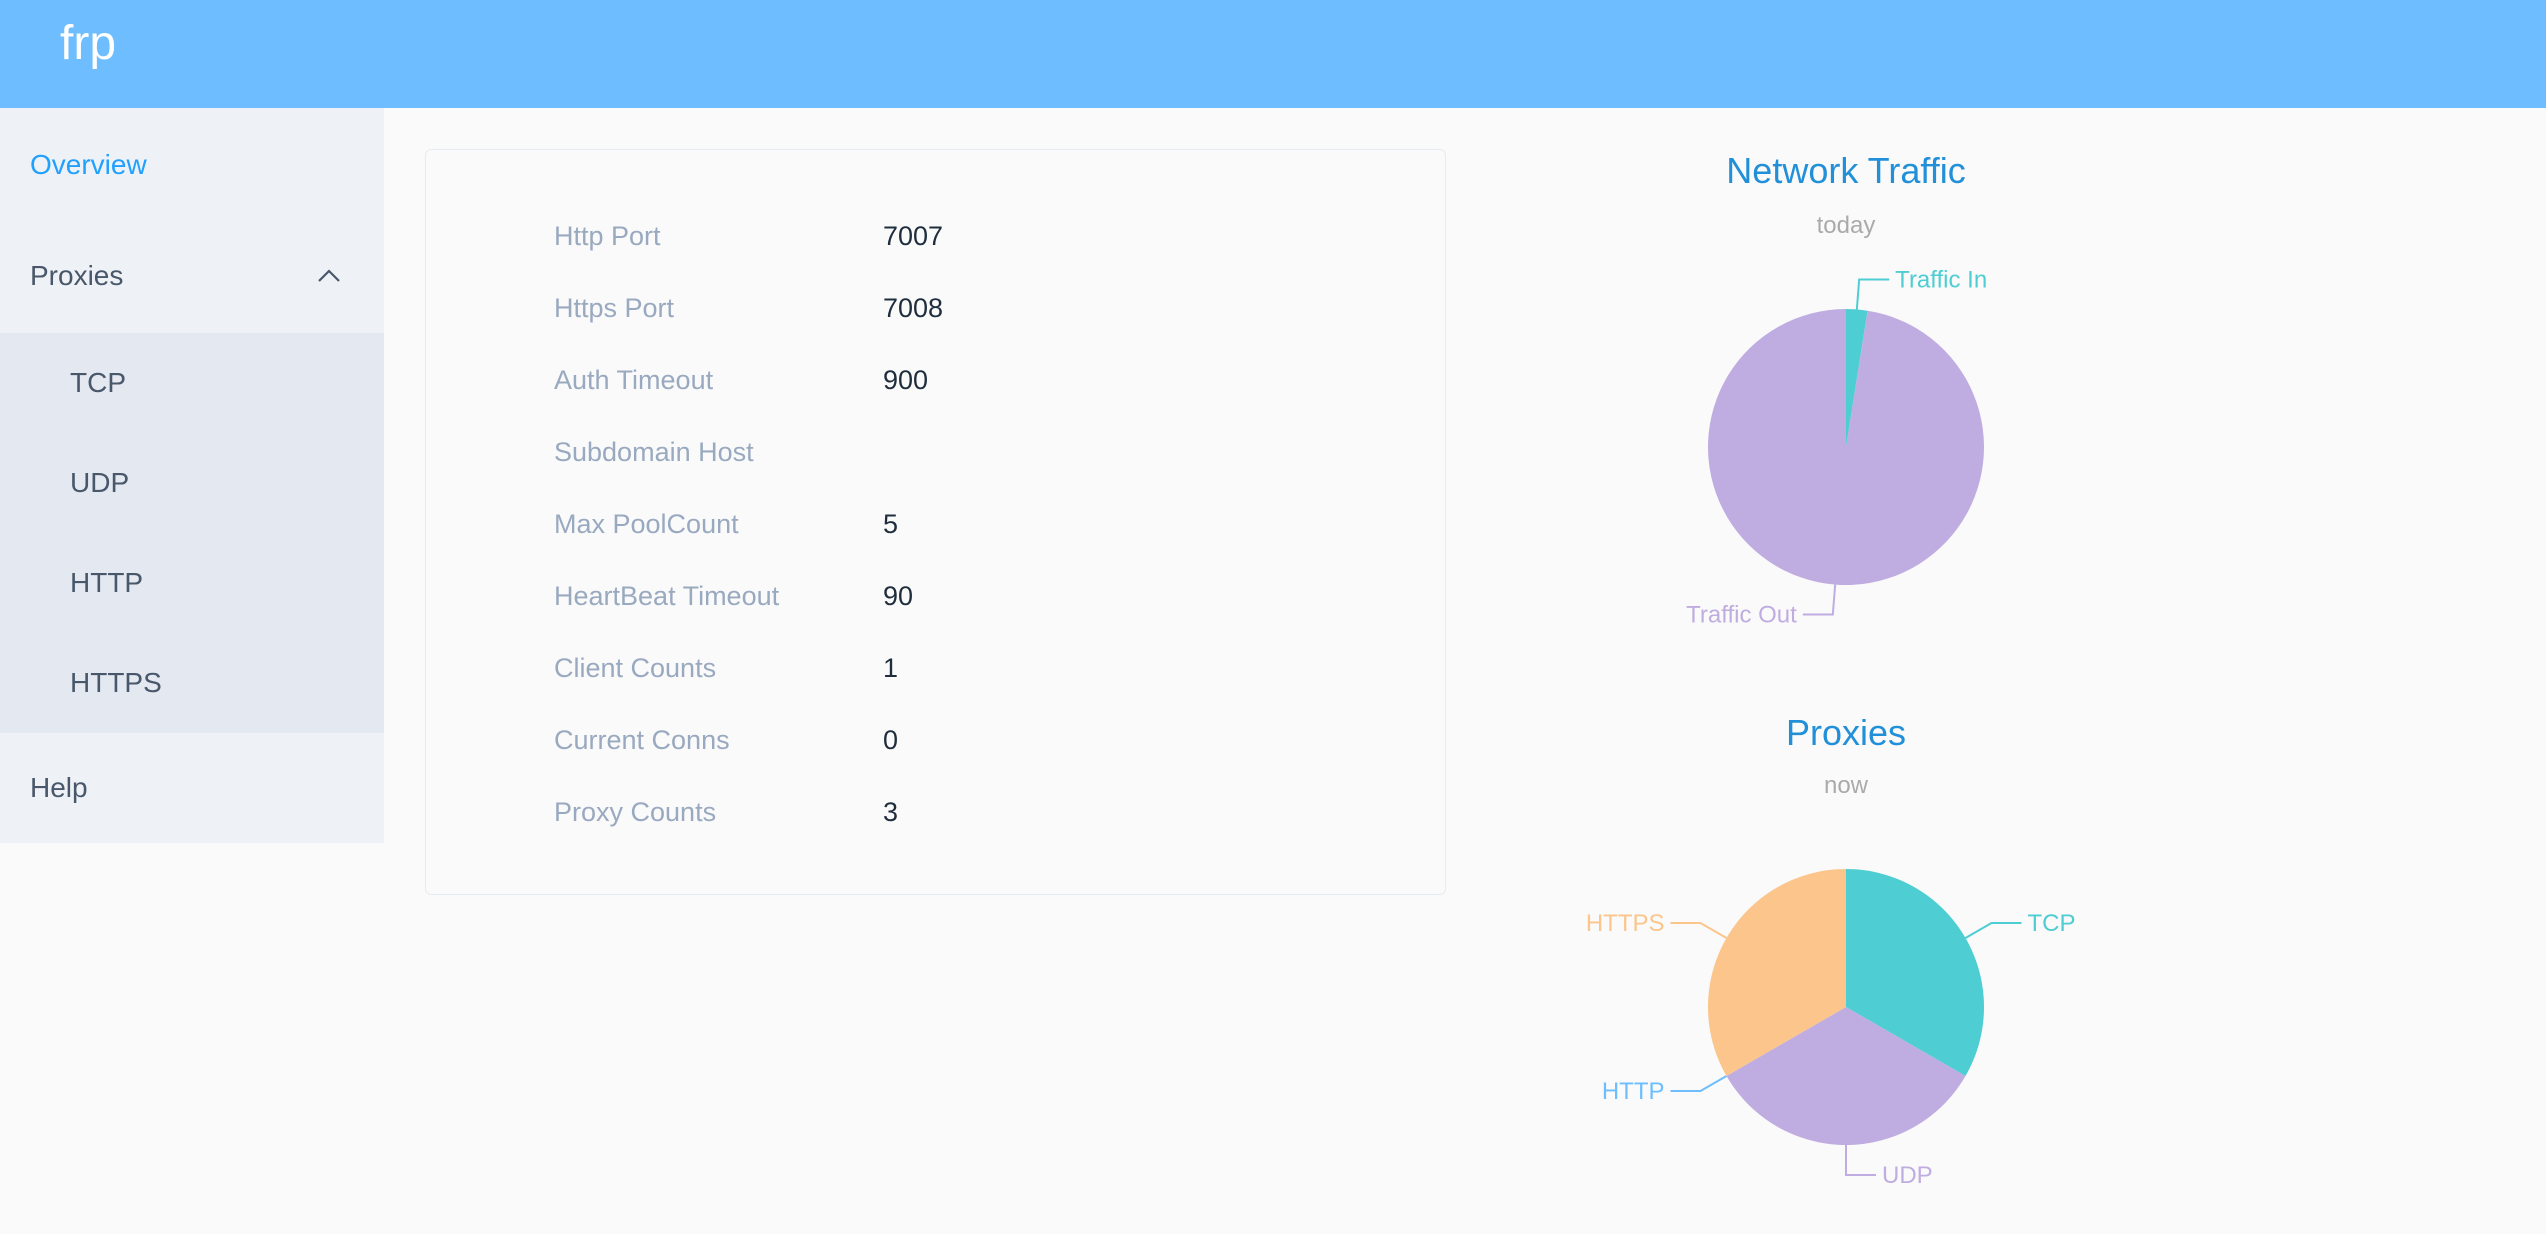  Describe the element at coordinates (1846, 732) in the screenshot. I see `proxies-chart-title: Proxies` at that location.